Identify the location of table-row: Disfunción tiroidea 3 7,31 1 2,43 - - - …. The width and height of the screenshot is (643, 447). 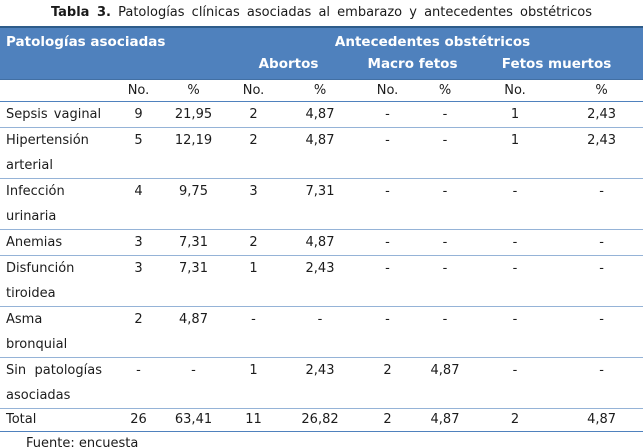
(321, 281).